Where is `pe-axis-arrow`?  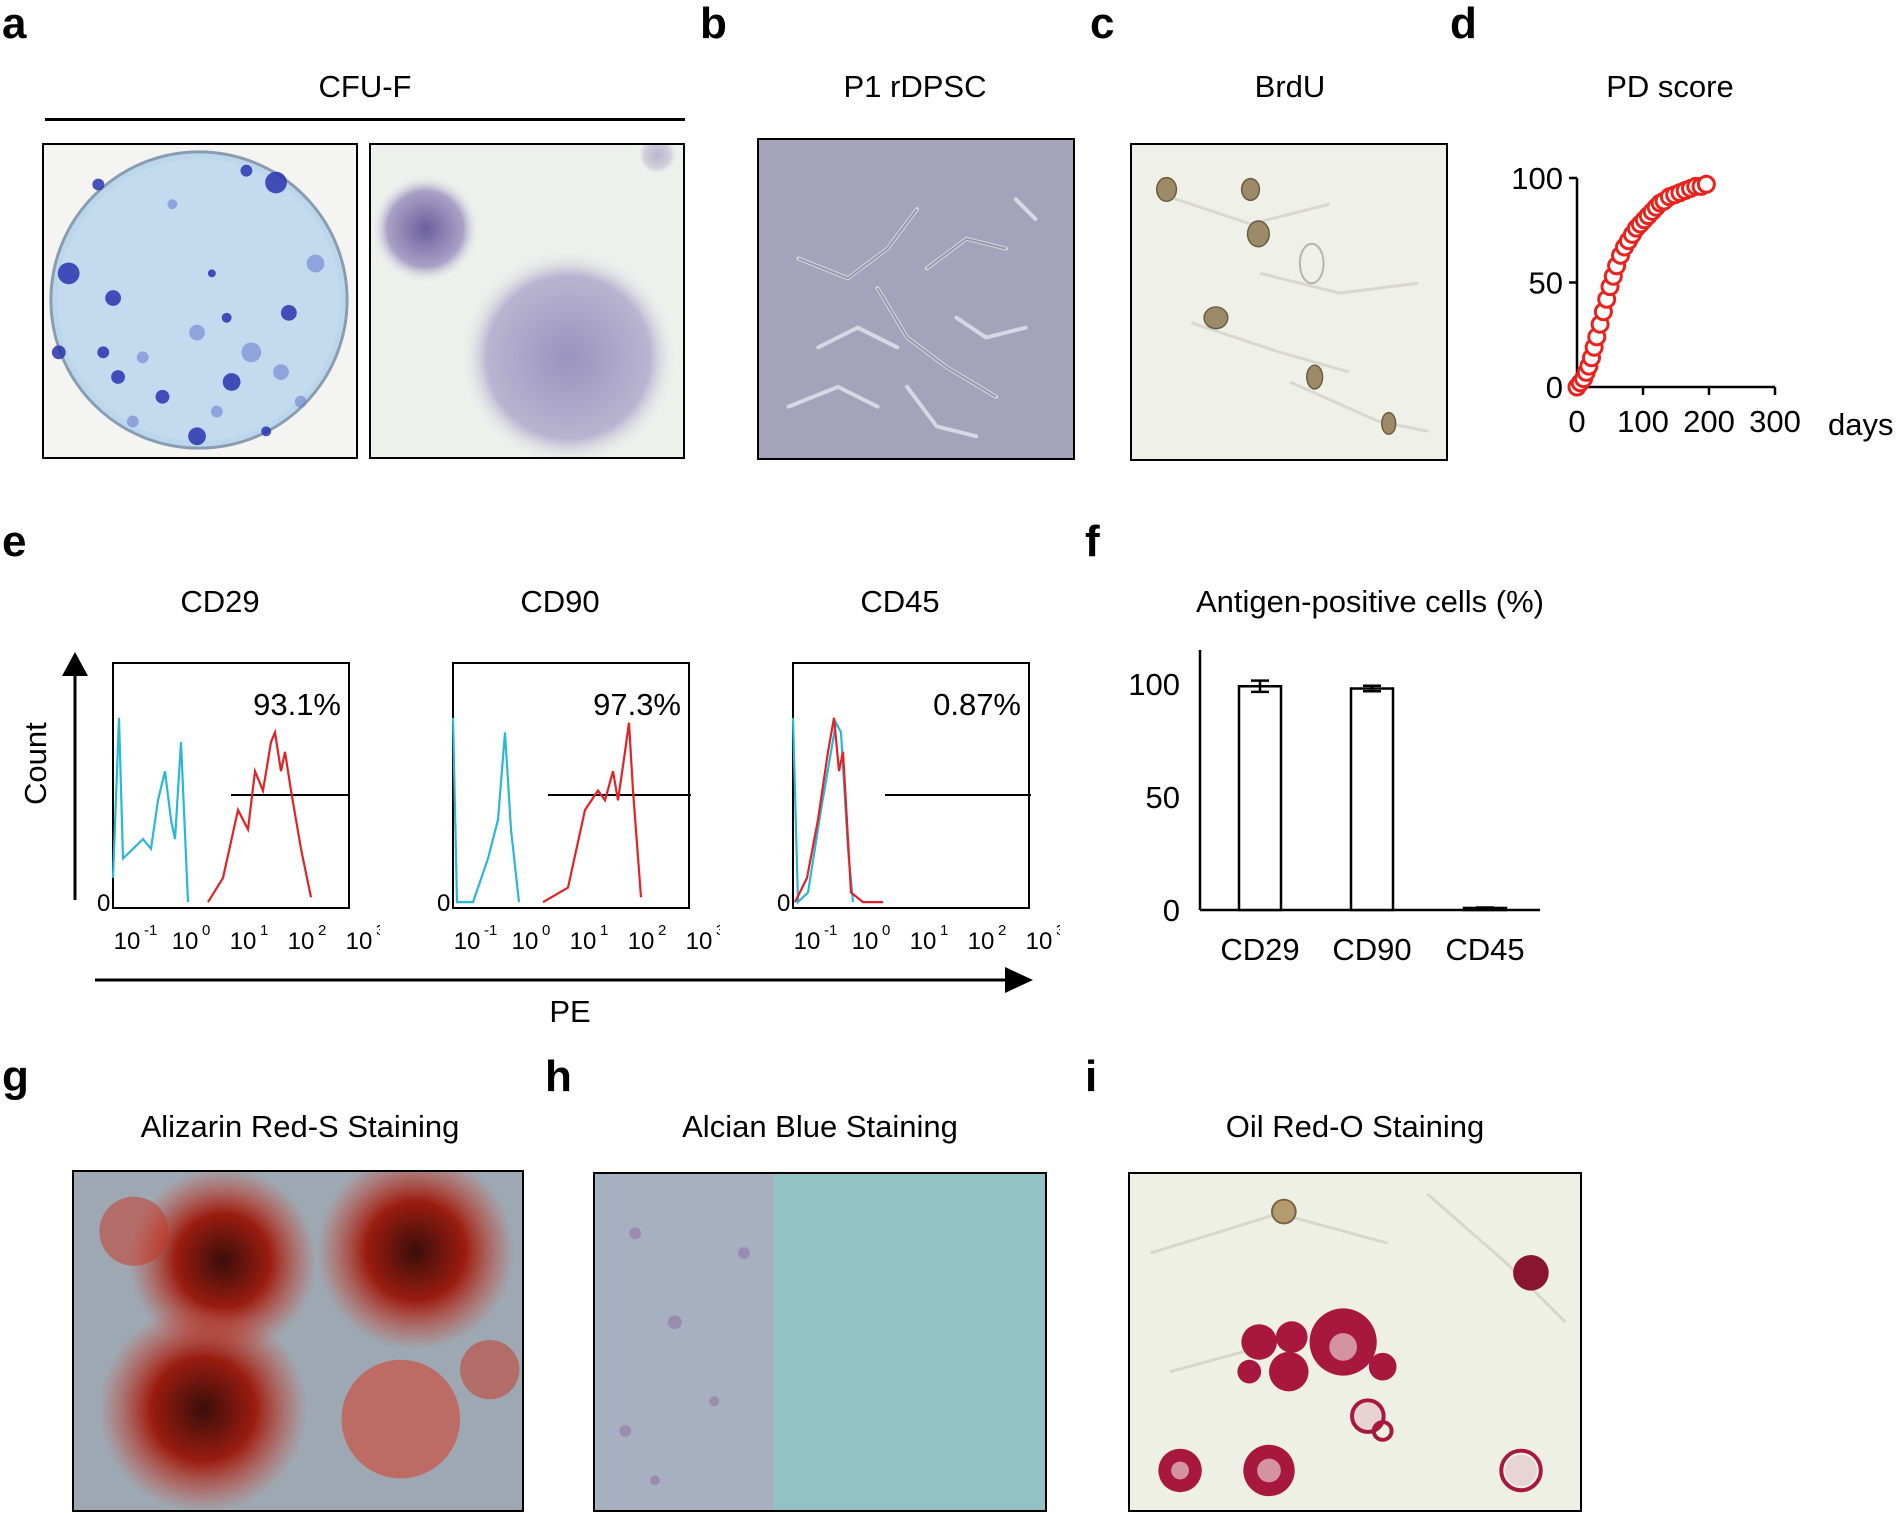 pe-axis-arrow is located at coordinates (564, 980).